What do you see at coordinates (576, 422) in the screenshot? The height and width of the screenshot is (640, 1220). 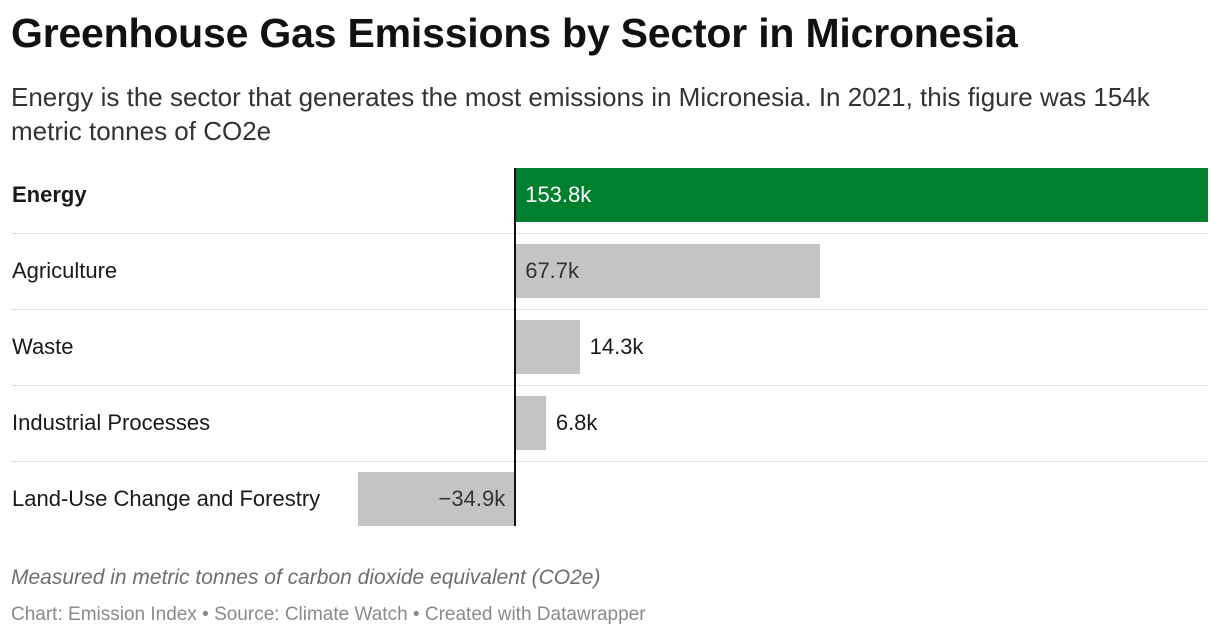 I see `value-label: 6.8k` at bounding box center [576, 422].